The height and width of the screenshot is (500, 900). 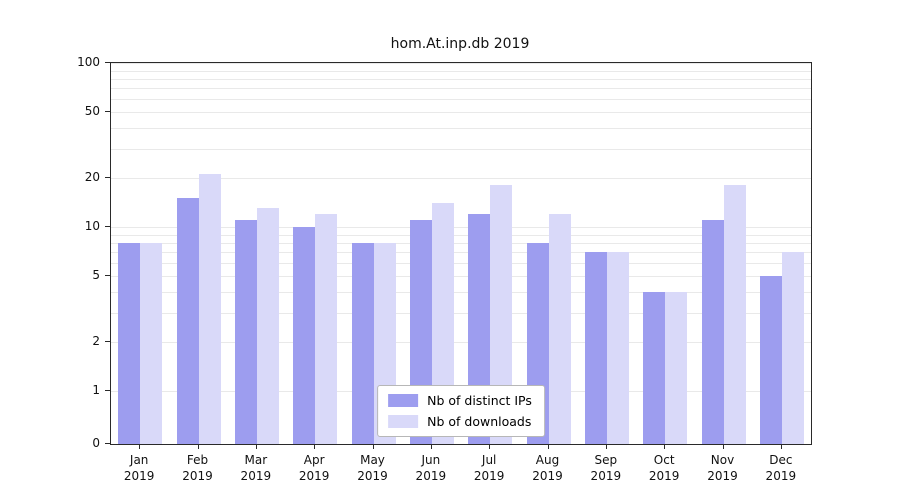 I want to click on x-tick-label: May 2019, so click(x=372, y=468).